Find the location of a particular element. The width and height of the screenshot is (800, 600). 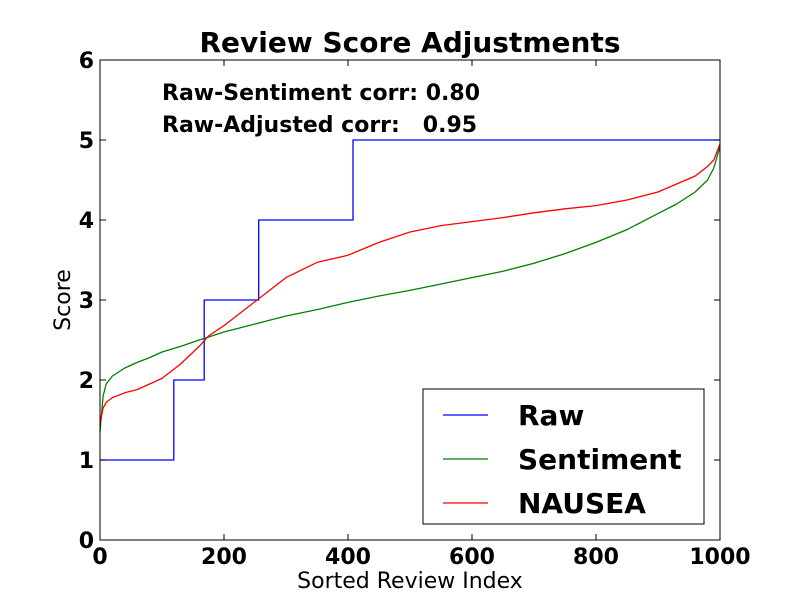

legend-label-nausea: NAUSEA is located at coordinates (582, 503).